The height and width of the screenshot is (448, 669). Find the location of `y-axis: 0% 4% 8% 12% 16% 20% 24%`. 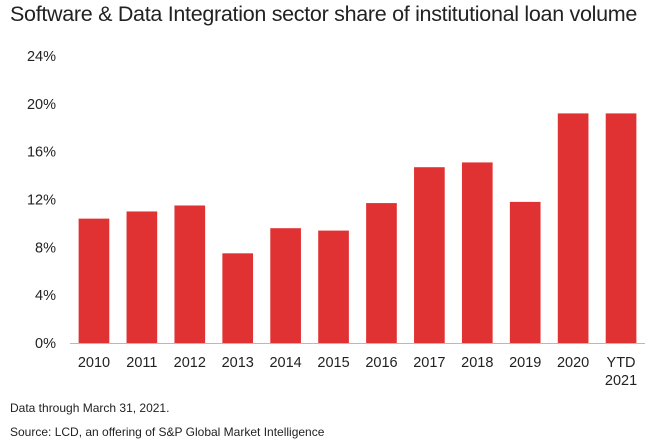

y-axis: 0% 4% 8% 12% 16% 20% 24% is located at coordinates (41, 200).